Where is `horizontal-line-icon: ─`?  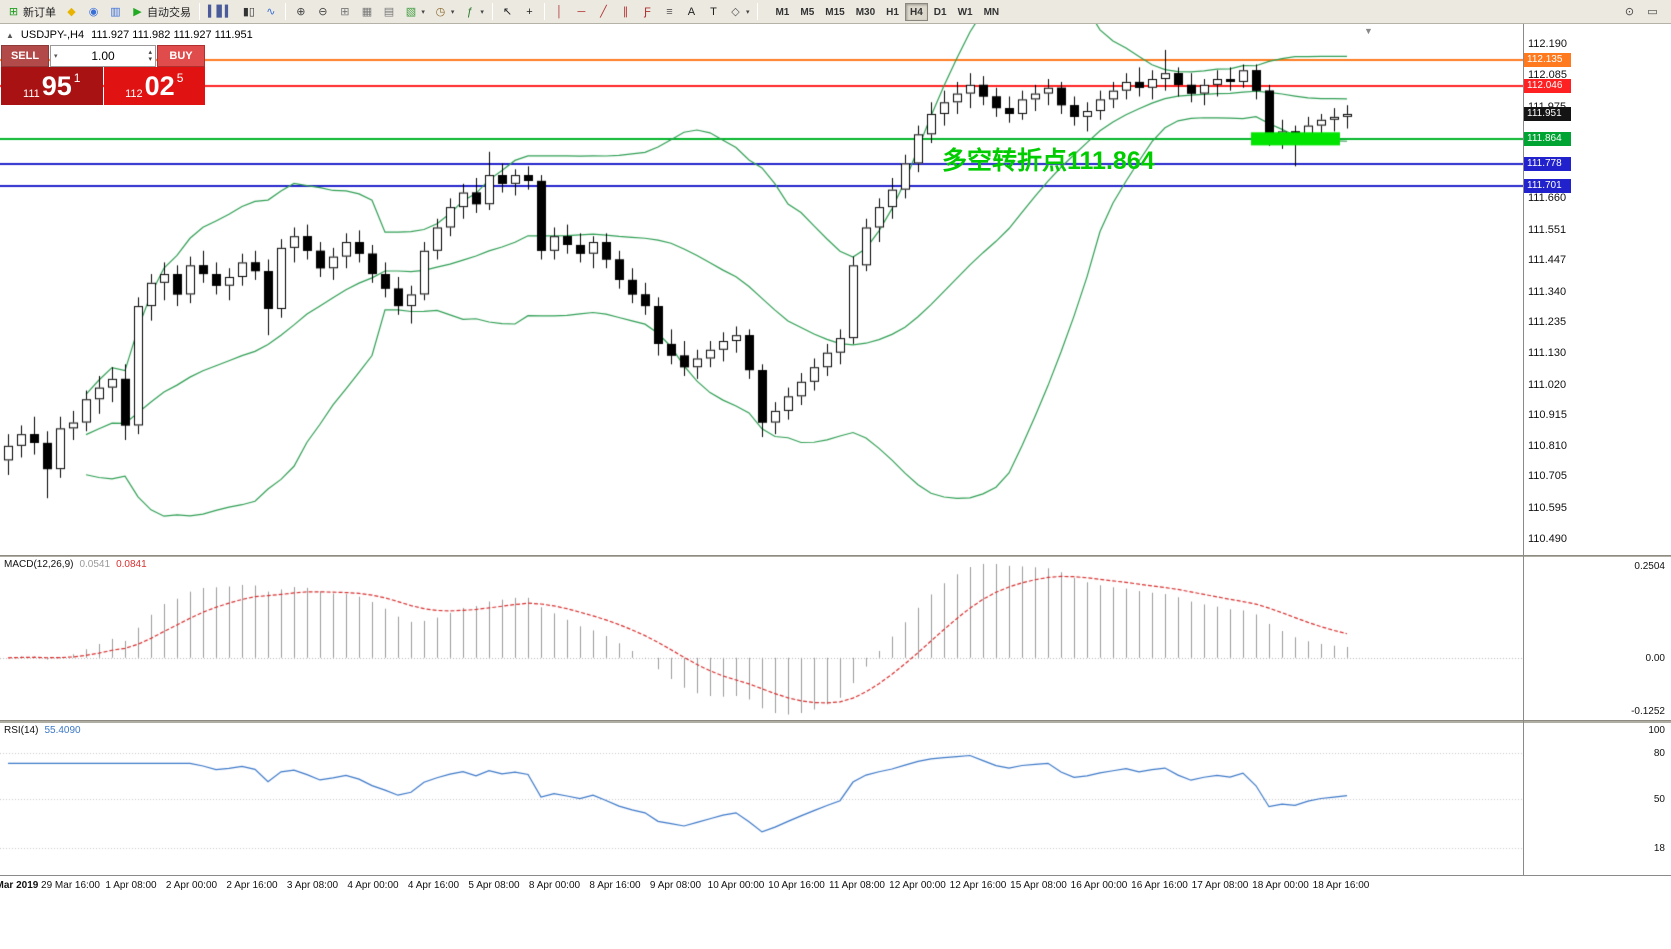 horizontal-line-icon: ─ is located at coordinates (581, 11).